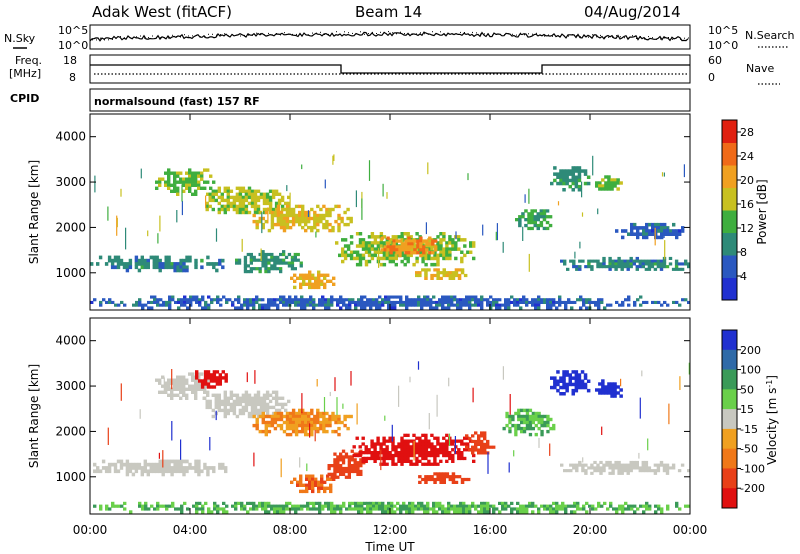  What do you see at coordinates (399, 38) in the screenshot?
I see `noise-panel: N.Sky 10^5 10^0 10^5 10^0 N.Search` at bounding box center [399, 38].